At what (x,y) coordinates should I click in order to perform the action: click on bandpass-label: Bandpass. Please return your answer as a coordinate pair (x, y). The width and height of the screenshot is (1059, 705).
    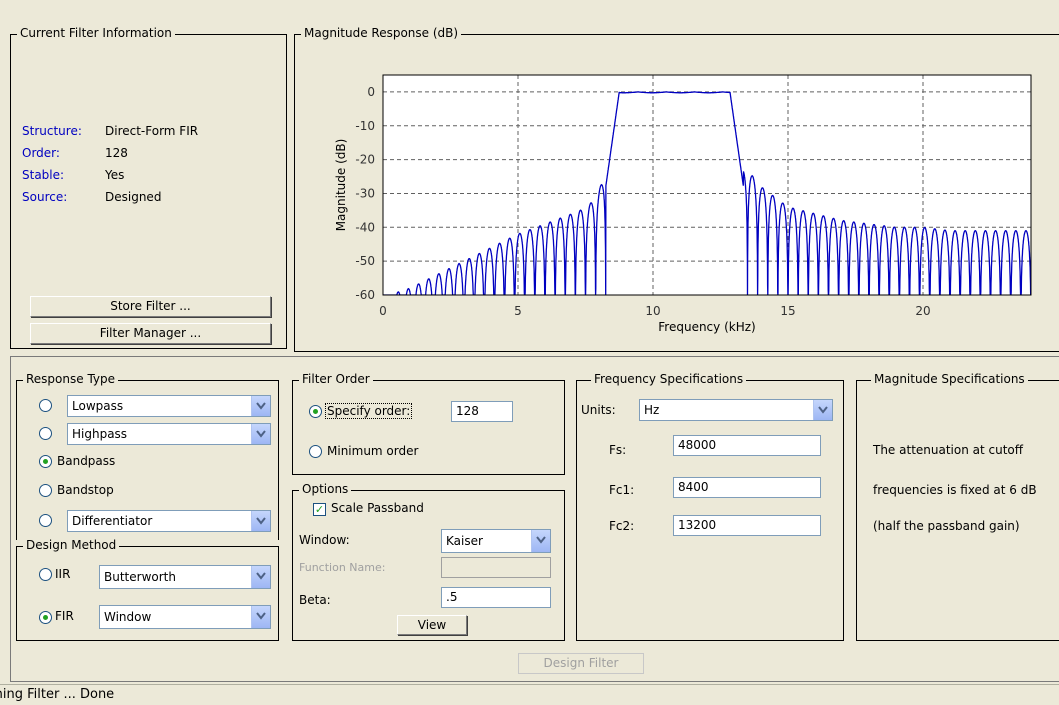
    Looking at the image, I should click on (86, 461).